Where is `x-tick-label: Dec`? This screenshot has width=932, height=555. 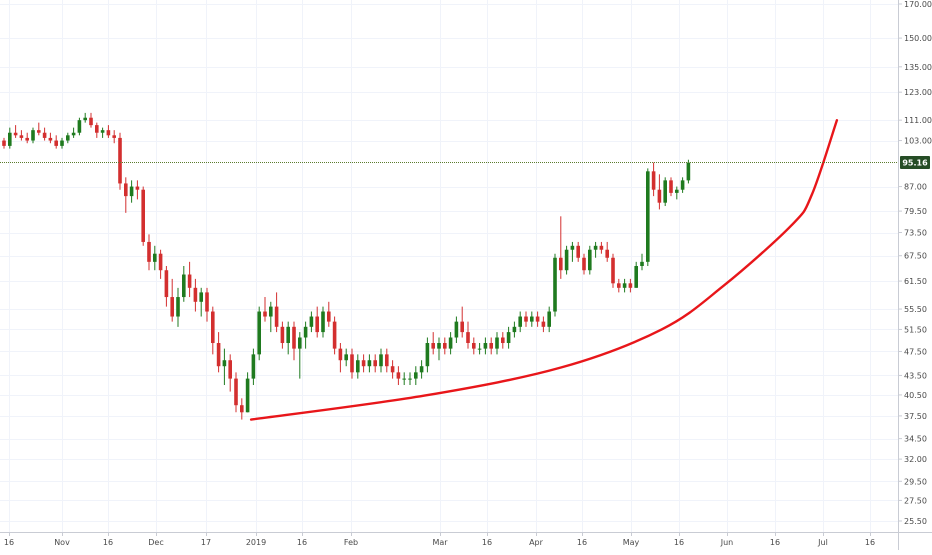 x-tick-label: Dec is located at coordinates (155, 542).